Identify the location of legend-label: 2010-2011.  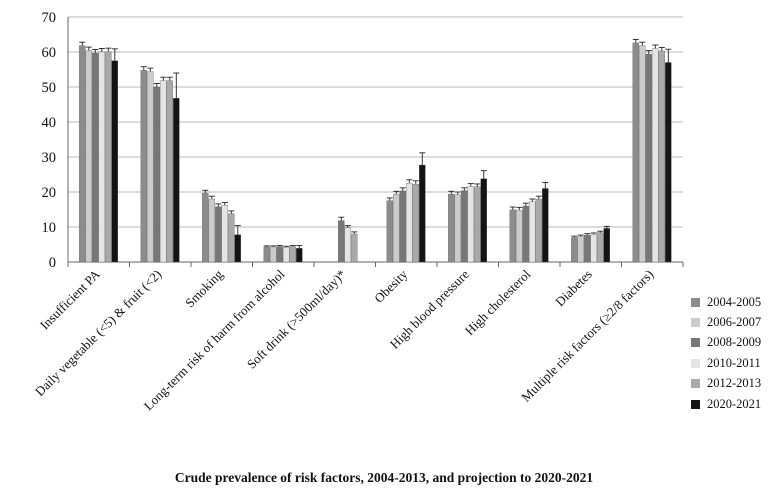
(734, 362).